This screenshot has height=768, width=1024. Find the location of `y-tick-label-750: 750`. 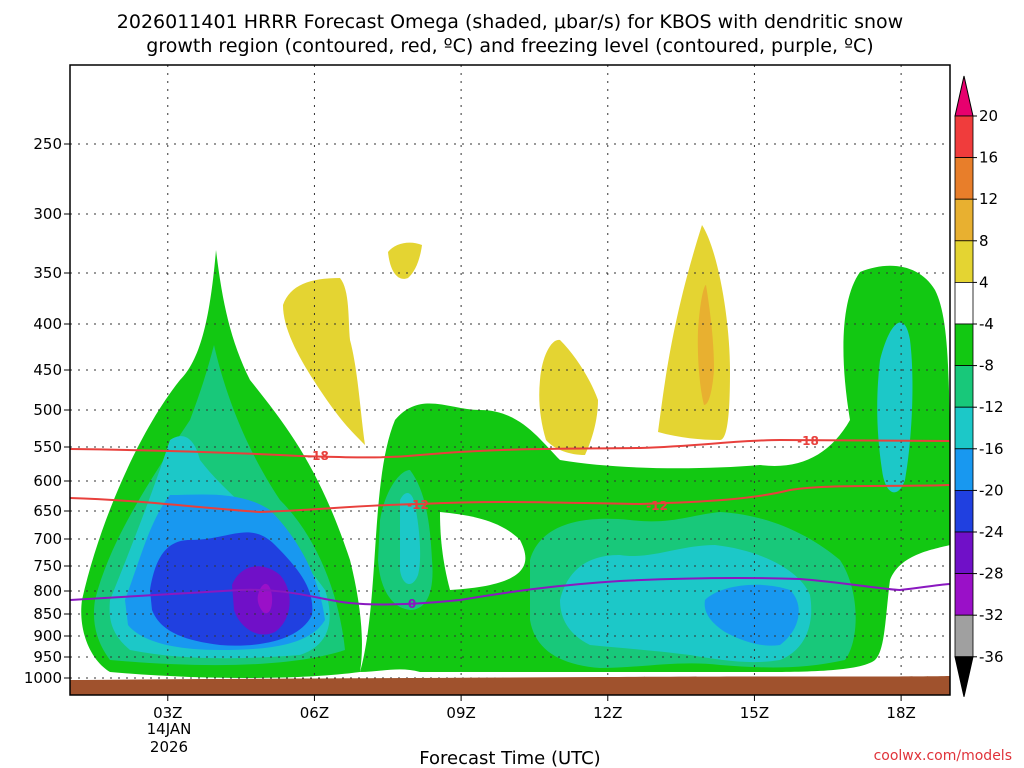

y-tick-label-750: 750 is located at coordinates (47, 566).